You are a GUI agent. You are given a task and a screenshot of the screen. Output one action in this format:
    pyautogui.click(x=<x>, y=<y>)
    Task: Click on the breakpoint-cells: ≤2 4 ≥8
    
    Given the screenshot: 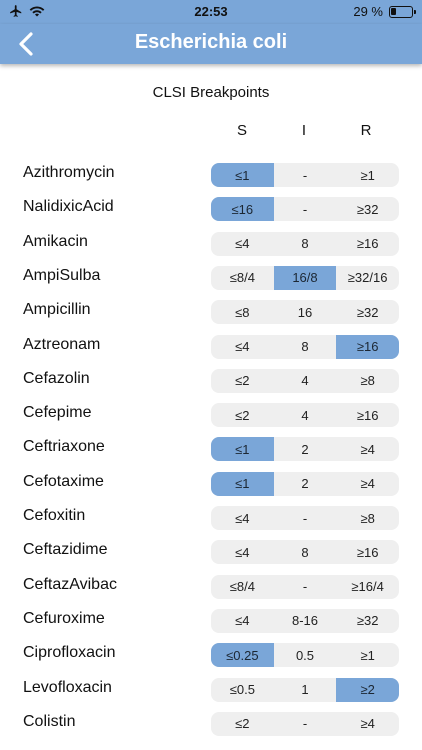 What is the action you would take?
    pyautogui.click(x=305, y=380)
    